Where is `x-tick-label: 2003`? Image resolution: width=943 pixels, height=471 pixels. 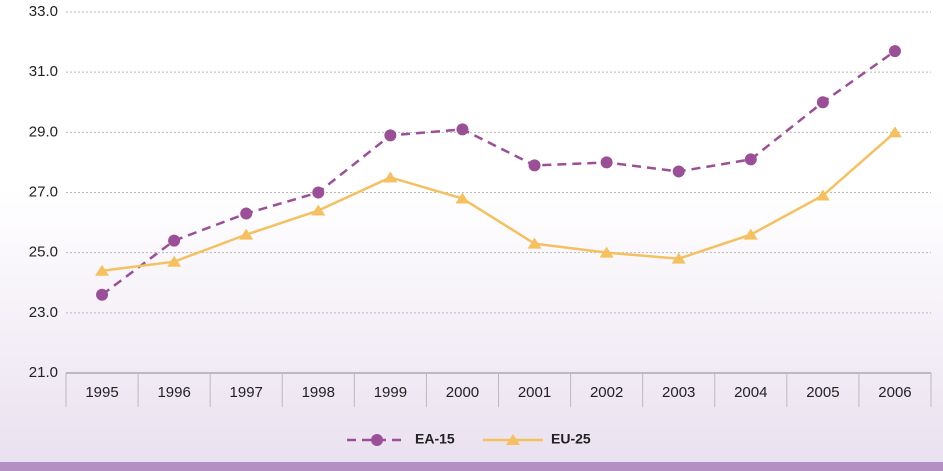
x-tick-label: 2003 is located at coordinates (678, 392).